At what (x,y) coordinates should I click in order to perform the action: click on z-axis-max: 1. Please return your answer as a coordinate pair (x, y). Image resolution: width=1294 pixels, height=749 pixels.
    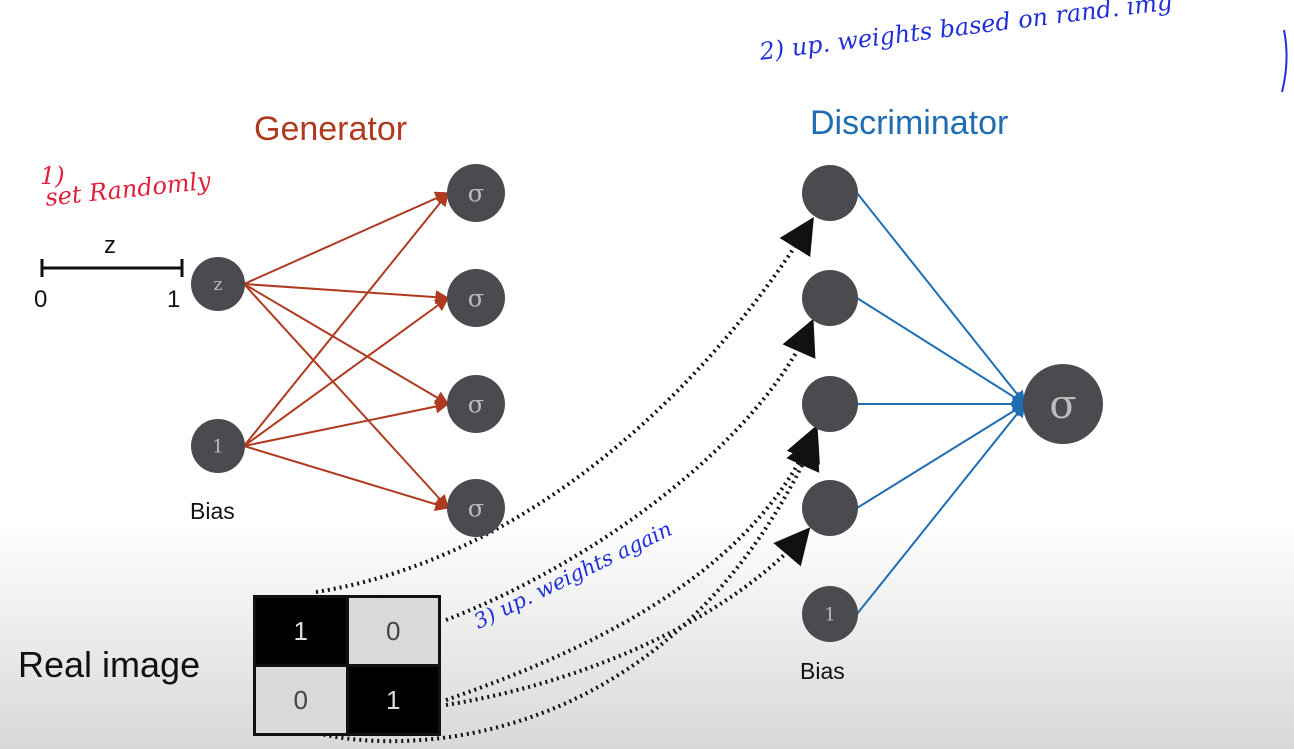
    Looking at the image, I should click on (174, 299).